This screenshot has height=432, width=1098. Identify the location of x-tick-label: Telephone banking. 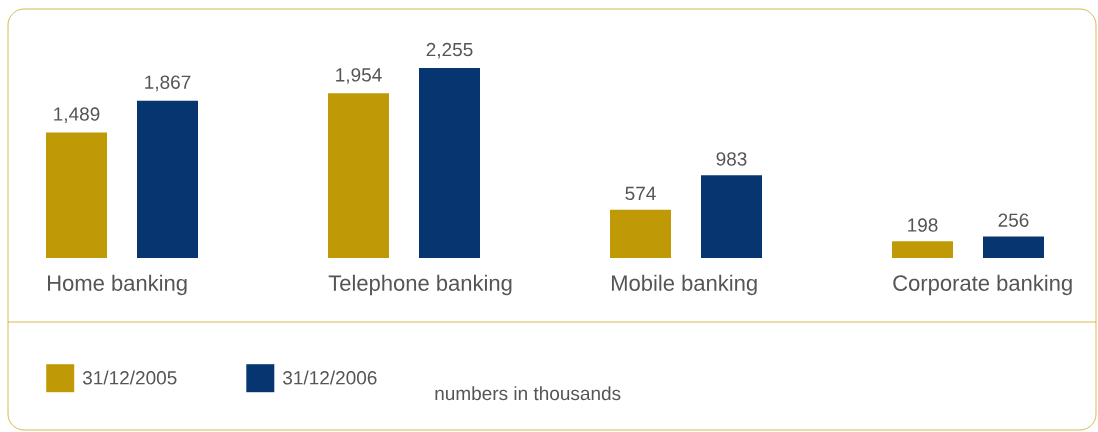
(420, 285).